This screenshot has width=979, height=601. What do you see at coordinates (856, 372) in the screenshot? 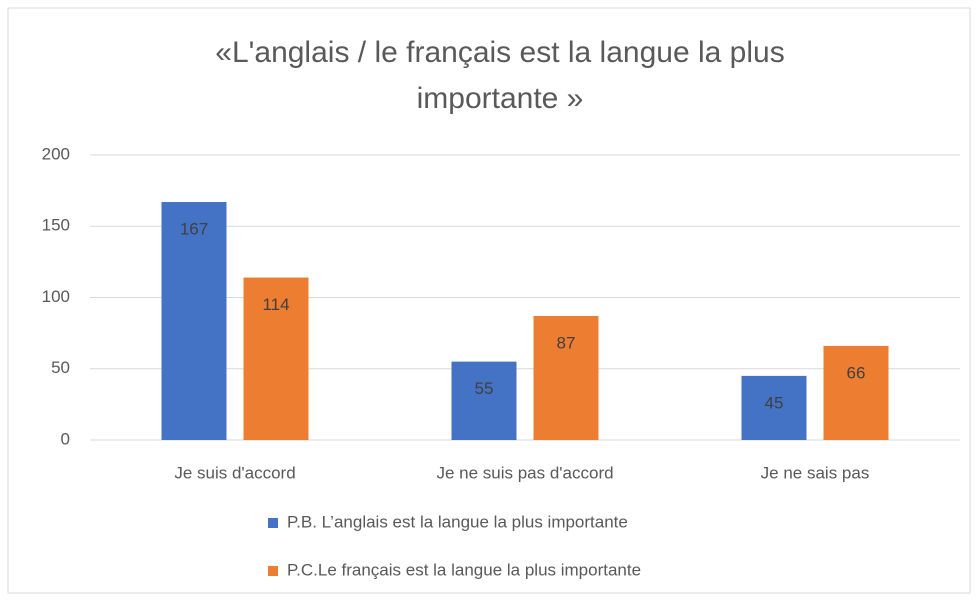
I see `data-label: 66` at bounding box center [856, 372].